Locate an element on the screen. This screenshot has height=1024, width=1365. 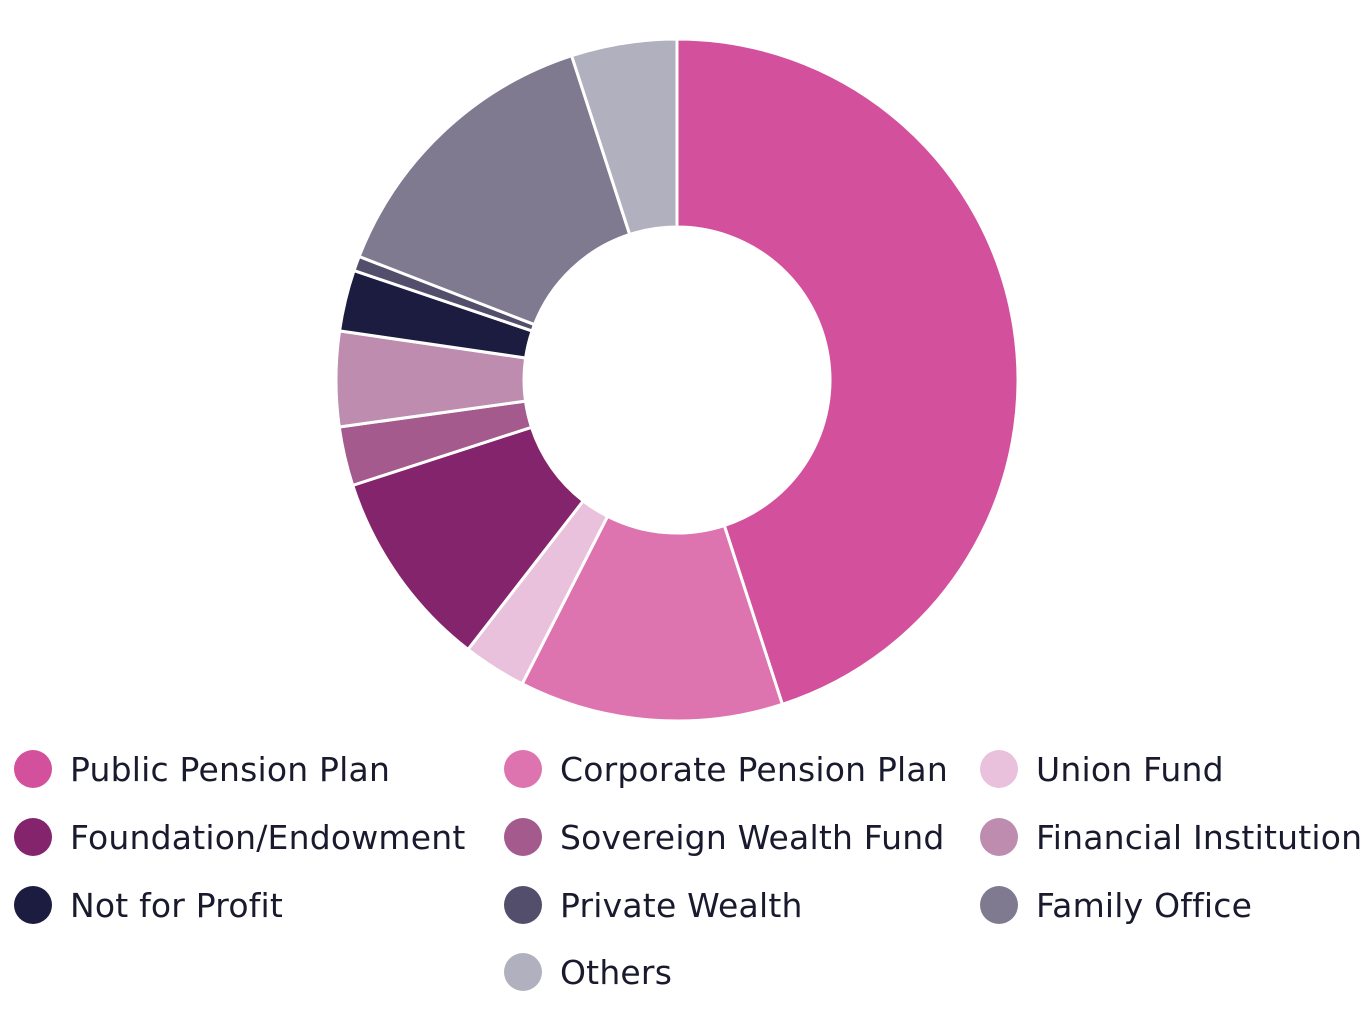
legend-item-corporate-pension-plan: Corporate Pension Plan is located at coordinates (726, 769).